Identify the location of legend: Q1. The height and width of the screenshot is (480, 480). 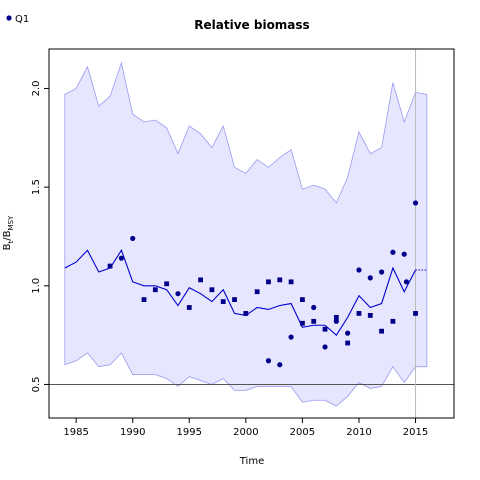
(17, 19).